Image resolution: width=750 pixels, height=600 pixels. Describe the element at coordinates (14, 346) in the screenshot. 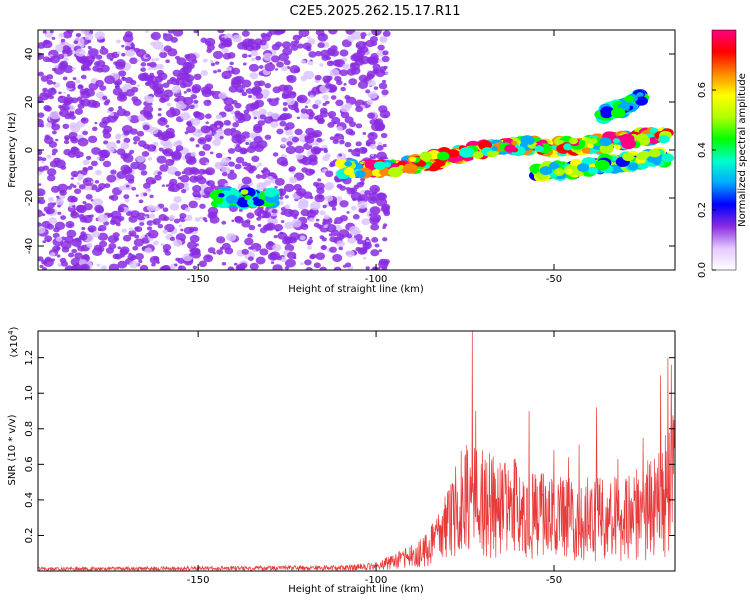

I see `snr-exponent-base: (x10` at that location.